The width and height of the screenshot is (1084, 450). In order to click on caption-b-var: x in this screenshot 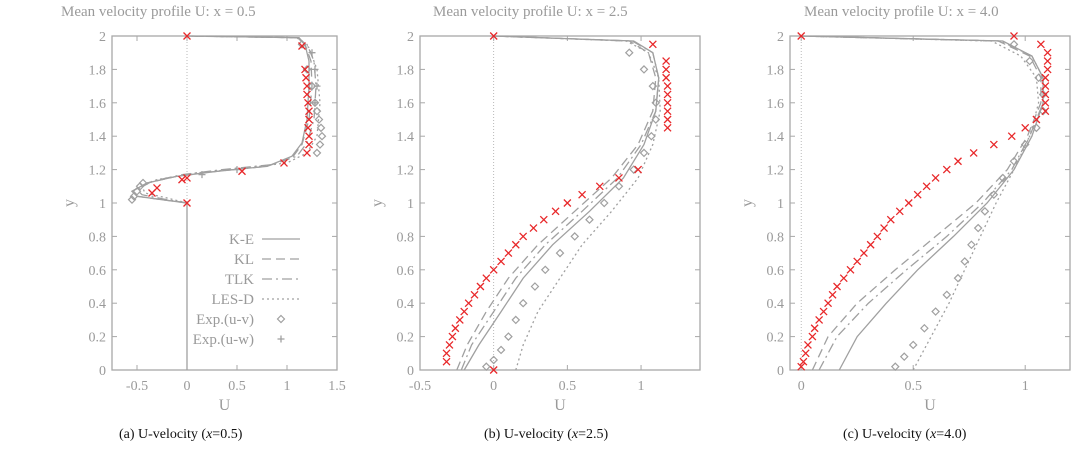, I will do `click(575, 434)`.